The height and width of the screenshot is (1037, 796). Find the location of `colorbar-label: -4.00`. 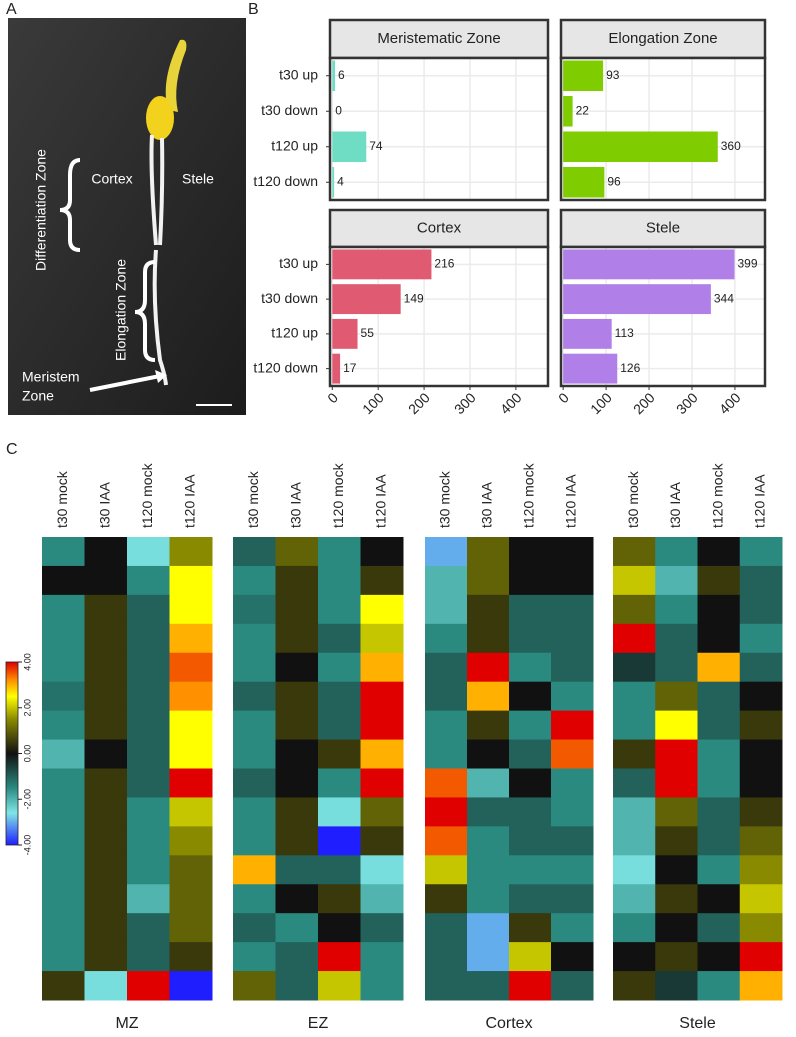

colorbar-label: -4.00 is located at coordinates (27, 845).